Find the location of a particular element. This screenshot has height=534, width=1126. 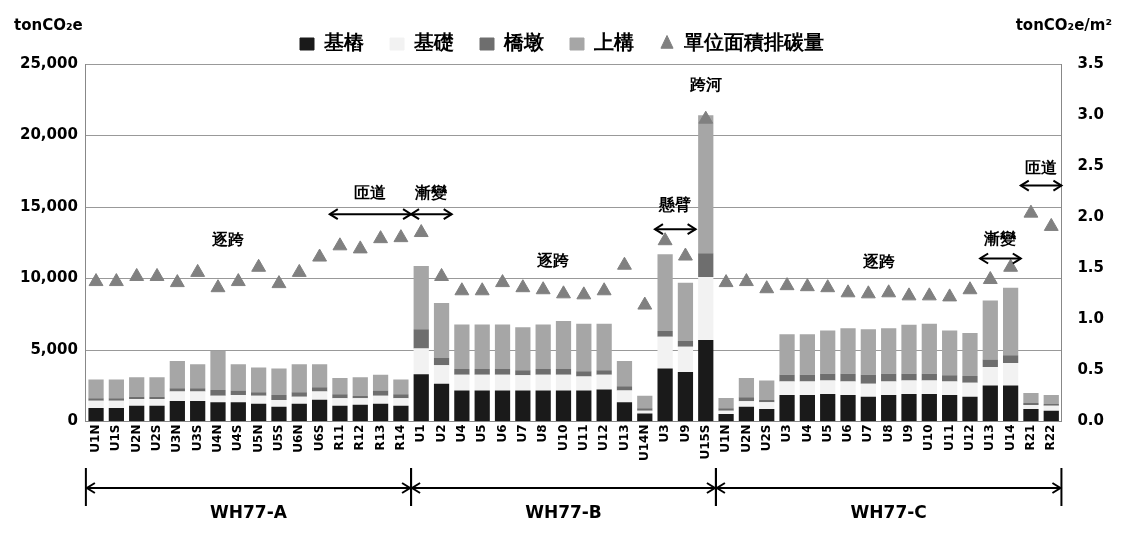

annotation: 漸變 is located at coordinates (1000, 239).